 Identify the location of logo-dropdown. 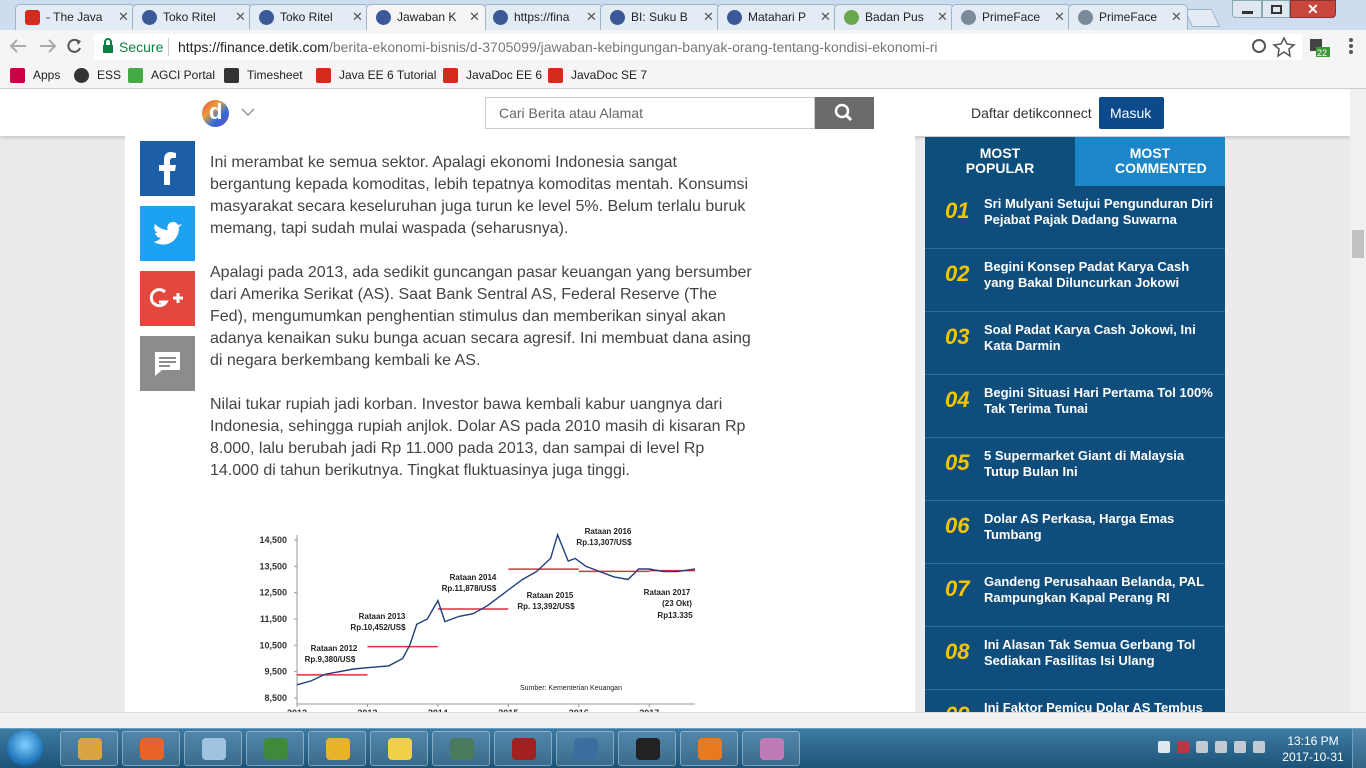
(248, 112).